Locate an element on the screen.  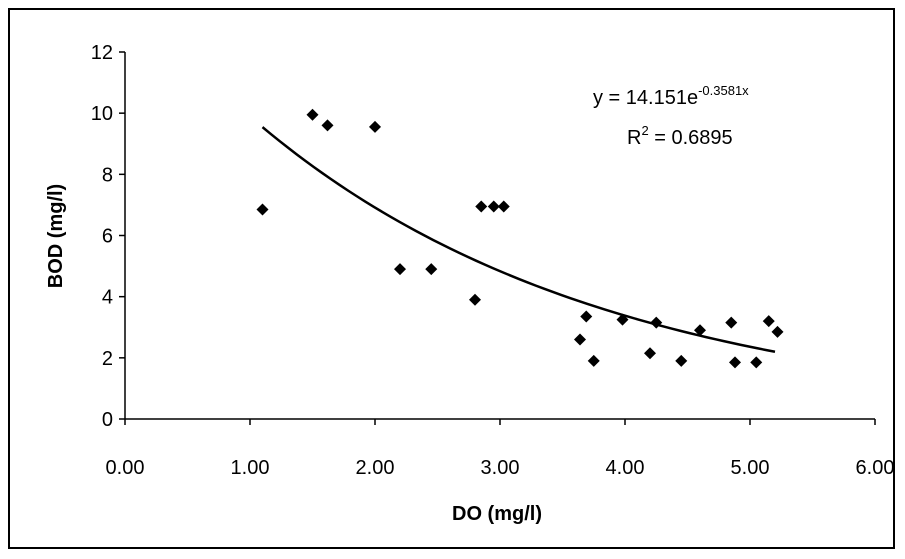
equation-base: y = 14.151e is located at coordinates (645, 98).